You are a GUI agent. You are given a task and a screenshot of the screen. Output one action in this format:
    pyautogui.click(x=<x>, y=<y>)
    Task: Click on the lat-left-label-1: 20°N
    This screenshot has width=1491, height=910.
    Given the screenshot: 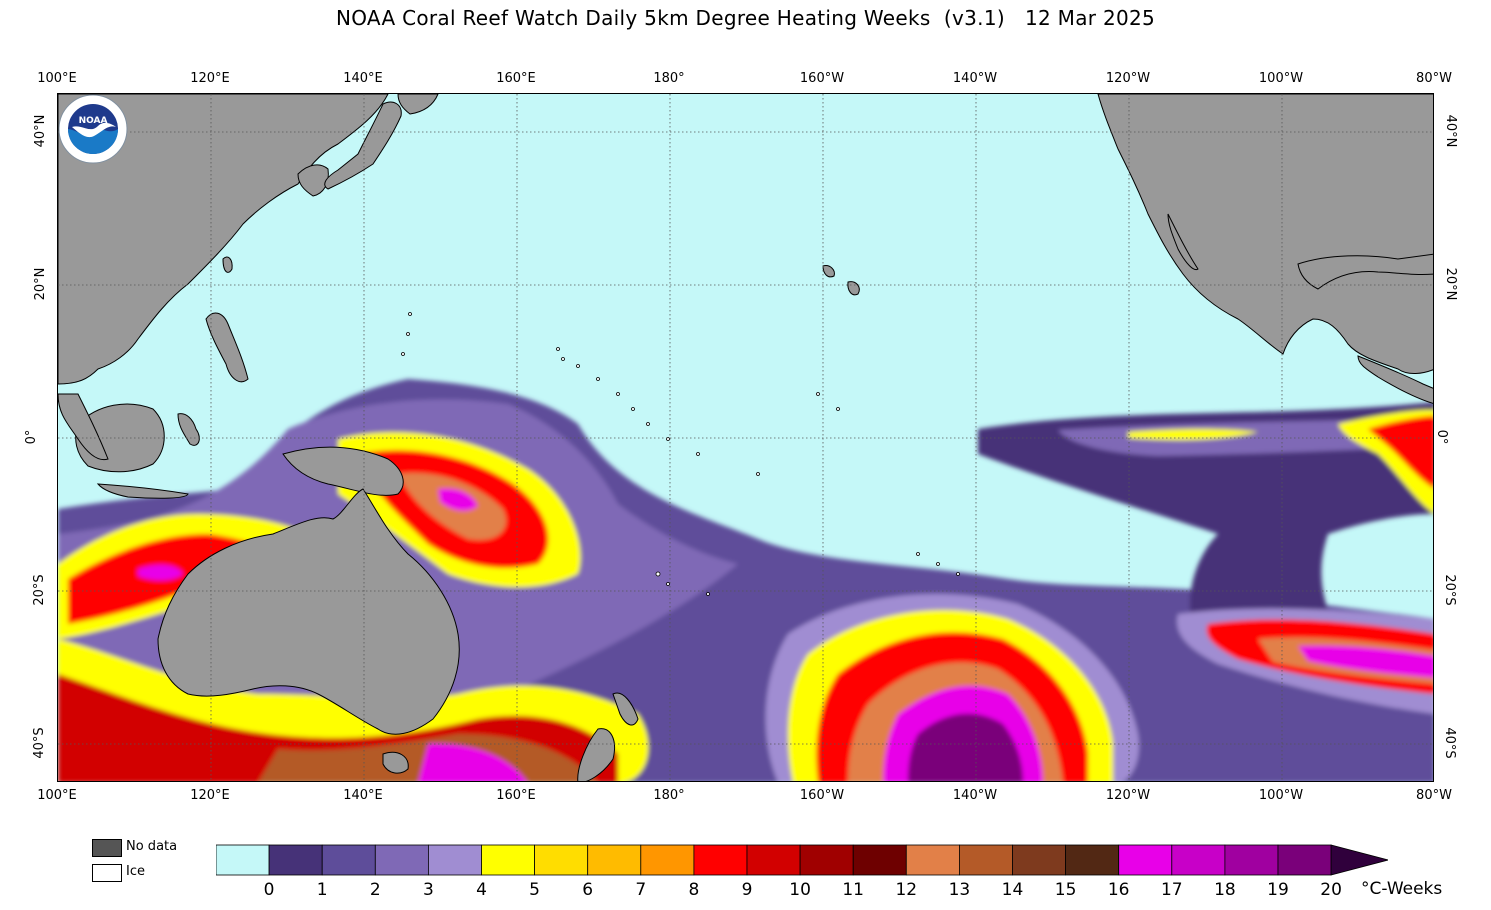 What is the action you would take?
    pyautogui.click(x=40, y=284)
    